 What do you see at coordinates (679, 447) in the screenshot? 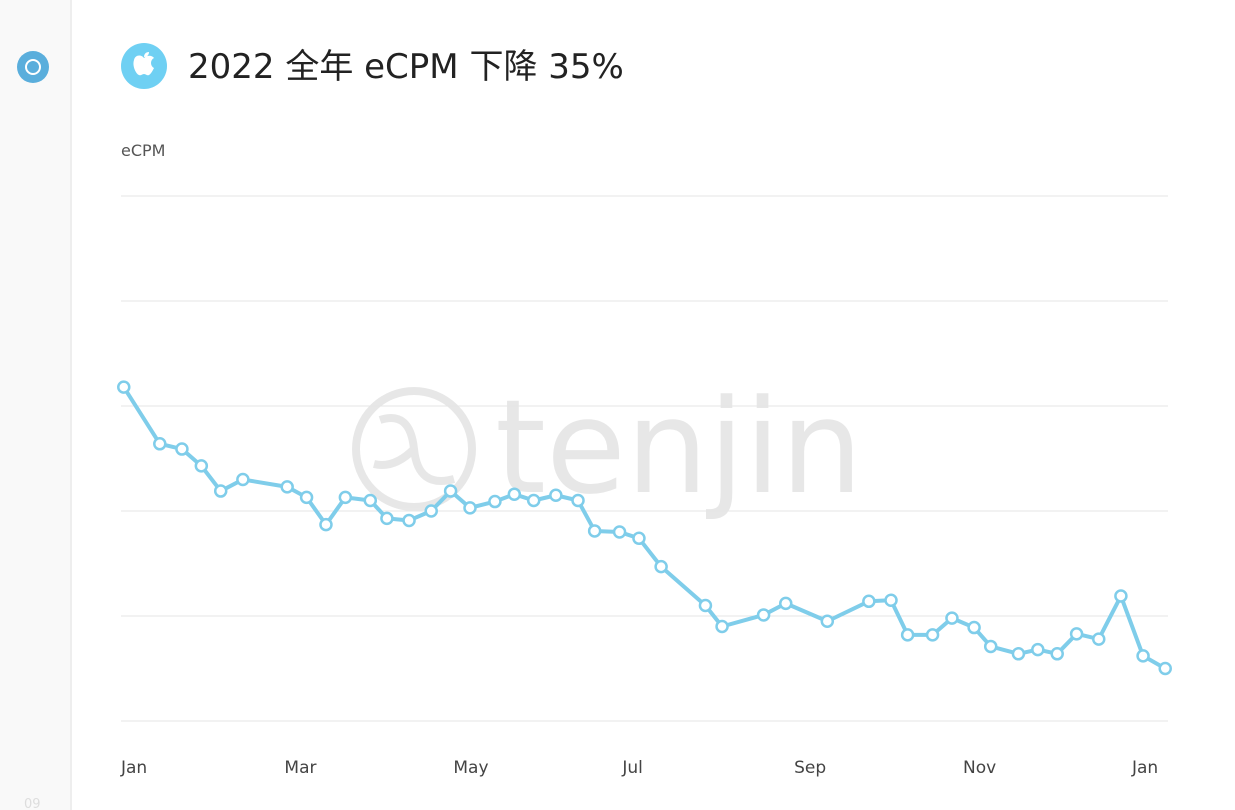
I see `watermark-text: tenjin` at bounding box center [679, 447].